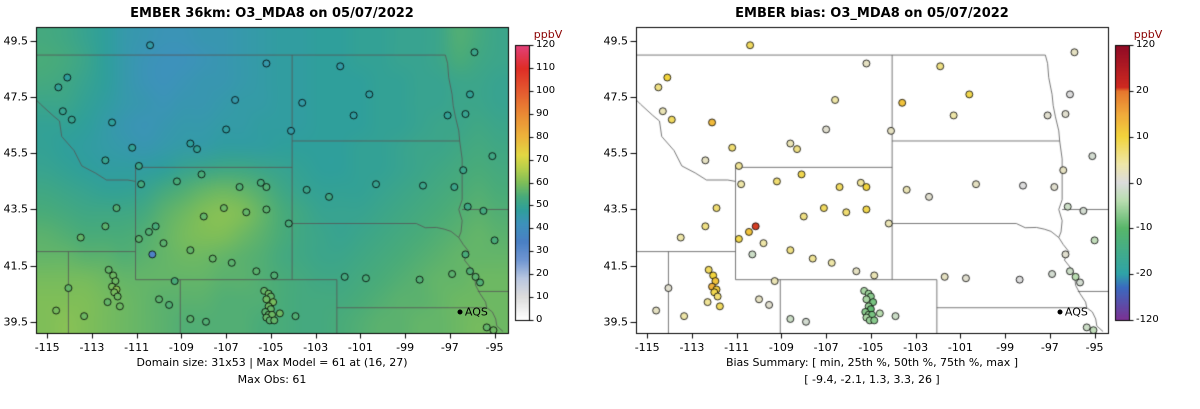 This screenshot has width=1200, height=409. I want to click on model-title: EMBER 36km: O3_MDA8 on 05/07/2022, so click(272, 13).